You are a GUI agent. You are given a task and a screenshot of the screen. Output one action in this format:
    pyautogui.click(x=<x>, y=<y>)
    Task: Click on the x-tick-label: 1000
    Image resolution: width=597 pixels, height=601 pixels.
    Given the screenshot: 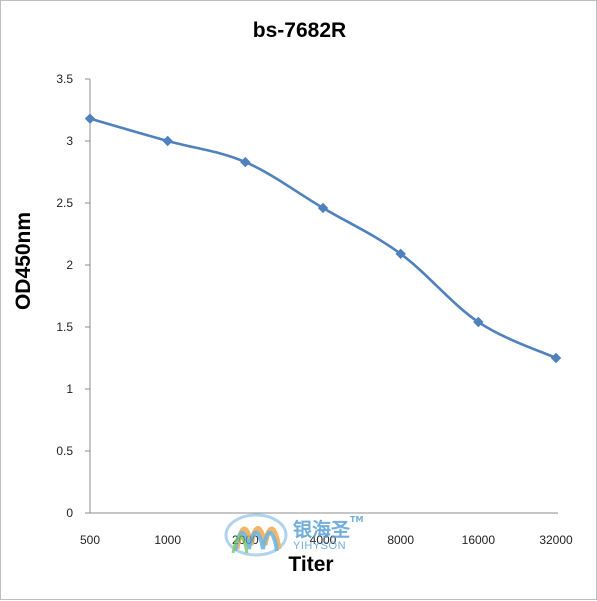 What is the action you would take?
    pyautogui.click(x=167, y=540)
    